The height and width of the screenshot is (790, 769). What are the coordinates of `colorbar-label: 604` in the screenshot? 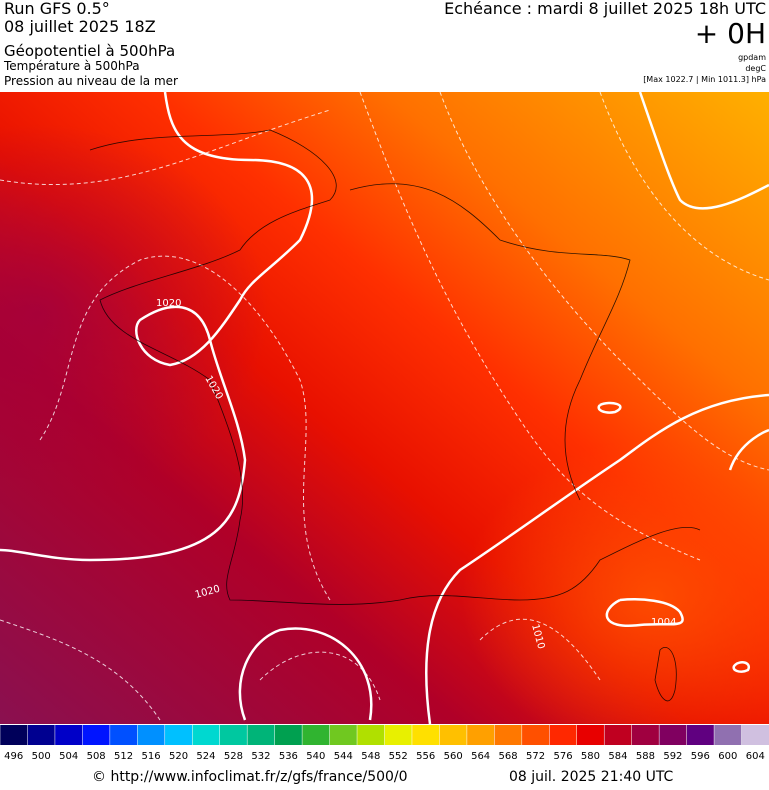 It's located at (755, 756).